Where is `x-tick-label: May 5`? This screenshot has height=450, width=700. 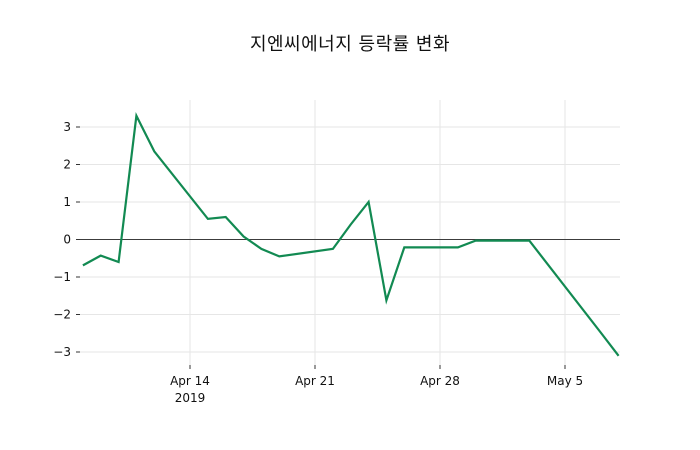 x-tick-label: May 5 is located at coordinates (565, 381).